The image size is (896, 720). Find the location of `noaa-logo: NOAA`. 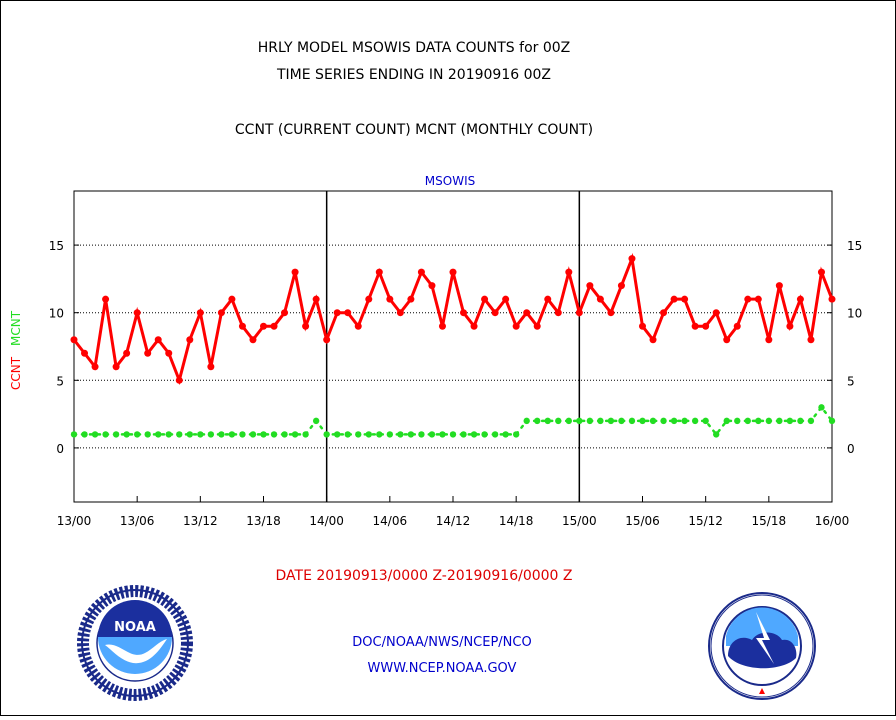

noaa-logo: NOAA is located at coordinates (135, 643).